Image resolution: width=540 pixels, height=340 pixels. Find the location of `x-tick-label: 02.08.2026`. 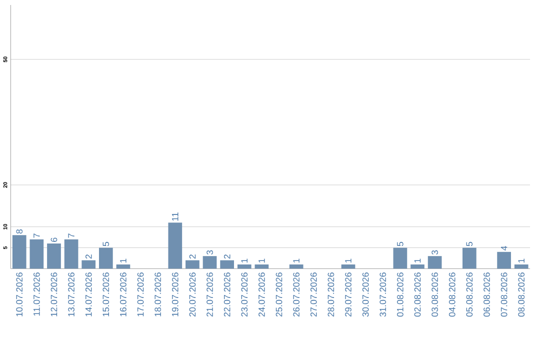

x-tick-label: 02.08.2026 is located at coordinates (417, 294).